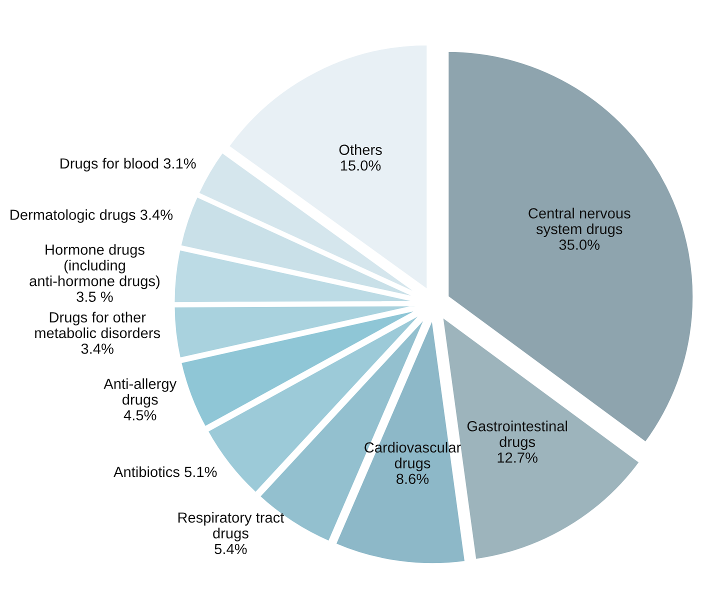  I want to click on slice-label: Anti-allergy drugs, so click(140, 393).